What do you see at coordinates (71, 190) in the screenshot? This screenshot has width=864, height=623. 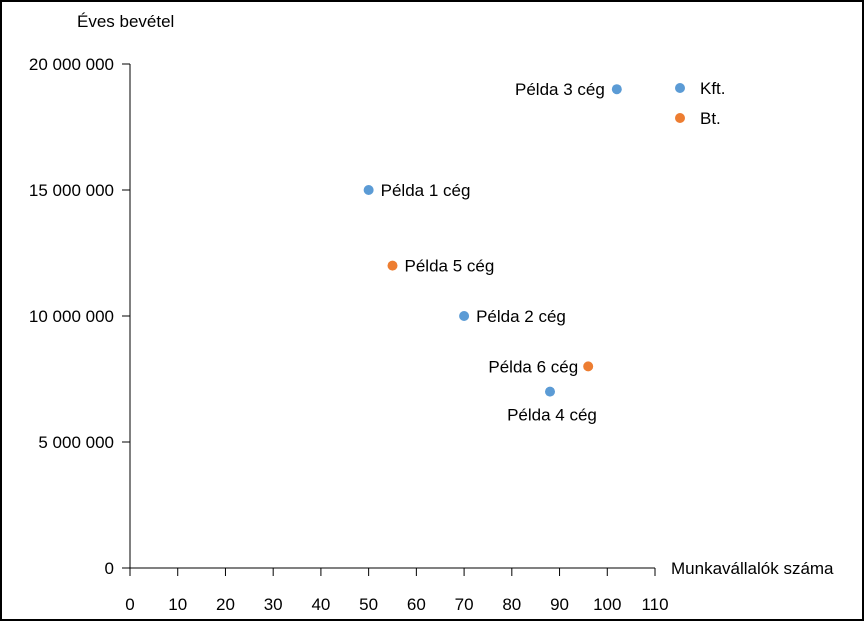 I see `y-tick-label: 15 000 000` at bounding box center [71, 190].